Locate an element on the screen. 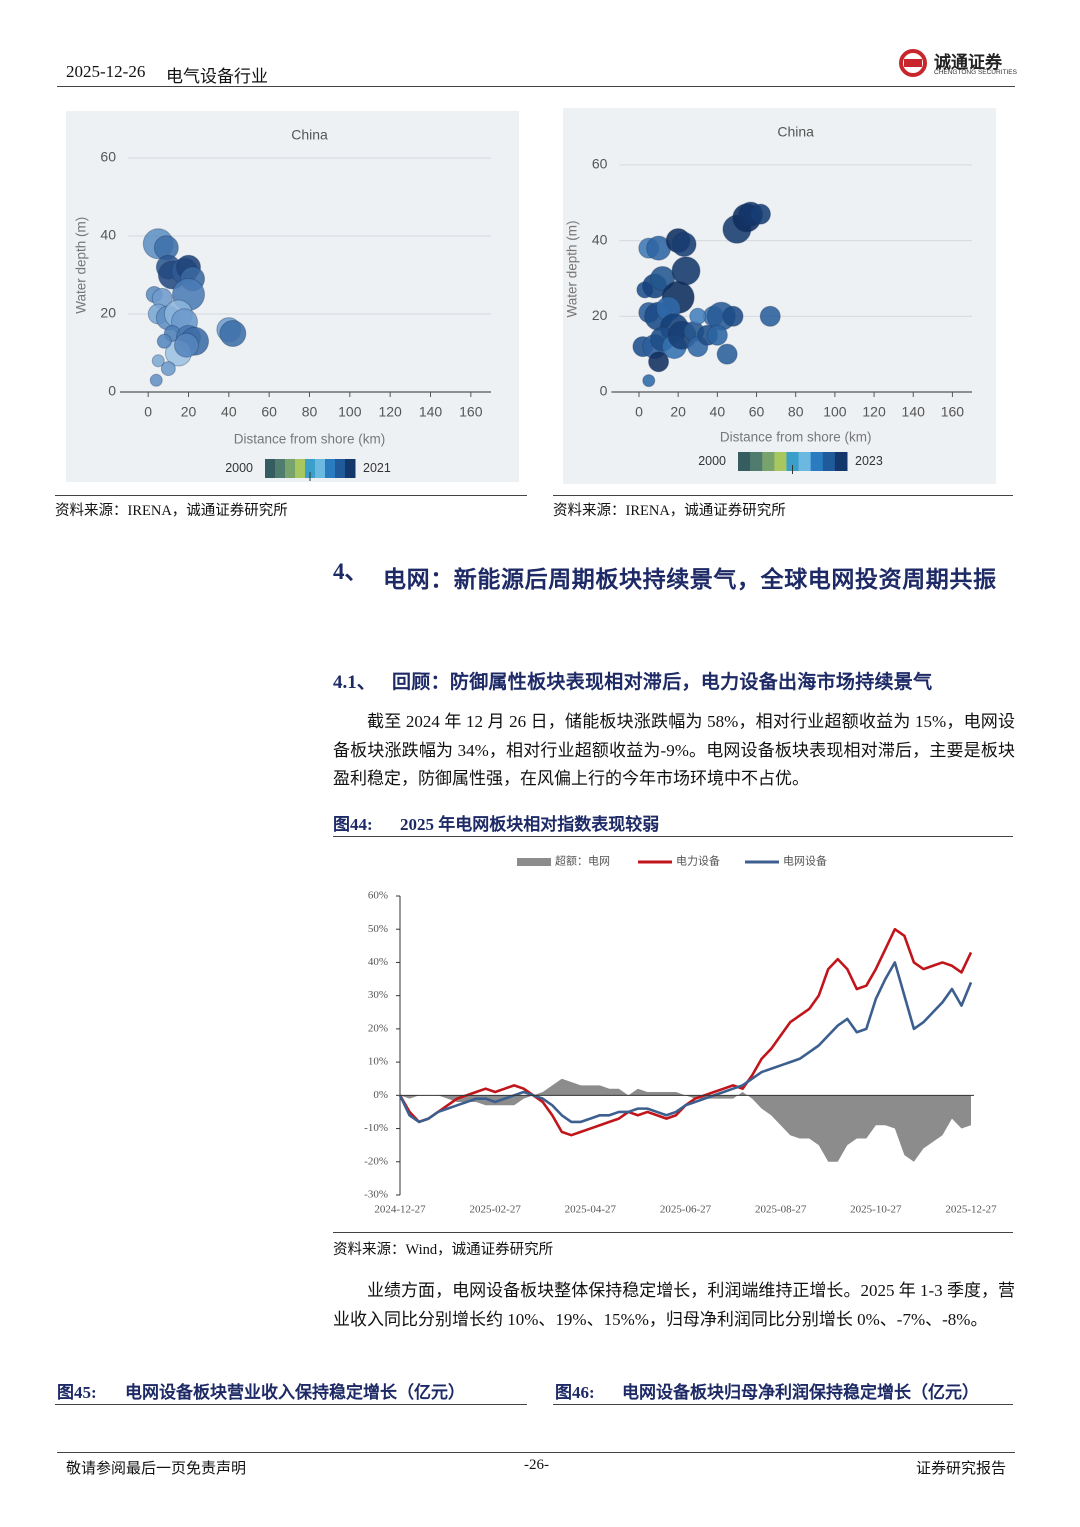 This screenshot has height=1527, width=1080. figure-title: 电网设备板块归母净利润保持稳定增长（亿元） is located at coordinates (800, 1392).